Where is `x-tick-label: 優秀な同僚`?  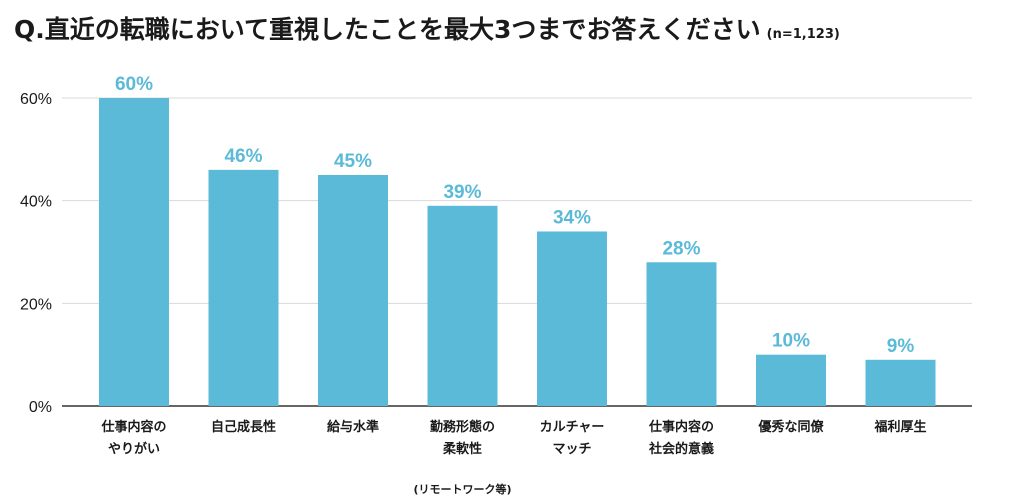 x-tick-label: 優秀な同僚 is located at coordinates (790, 427).